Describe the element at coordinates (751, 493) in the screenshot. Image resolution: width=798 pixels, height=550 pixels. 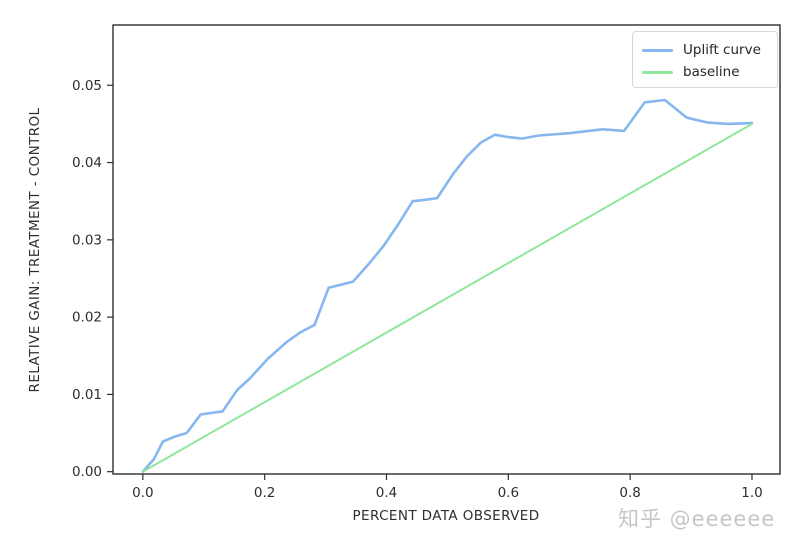
I see `x-tick-label: 1.0` at that location.